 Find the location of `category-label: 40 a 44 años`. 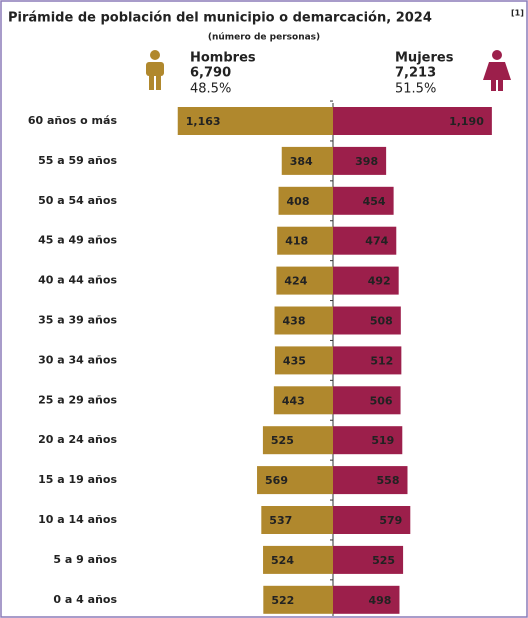

category-label: 40 a 44 años is located at coordinates (77, 280).